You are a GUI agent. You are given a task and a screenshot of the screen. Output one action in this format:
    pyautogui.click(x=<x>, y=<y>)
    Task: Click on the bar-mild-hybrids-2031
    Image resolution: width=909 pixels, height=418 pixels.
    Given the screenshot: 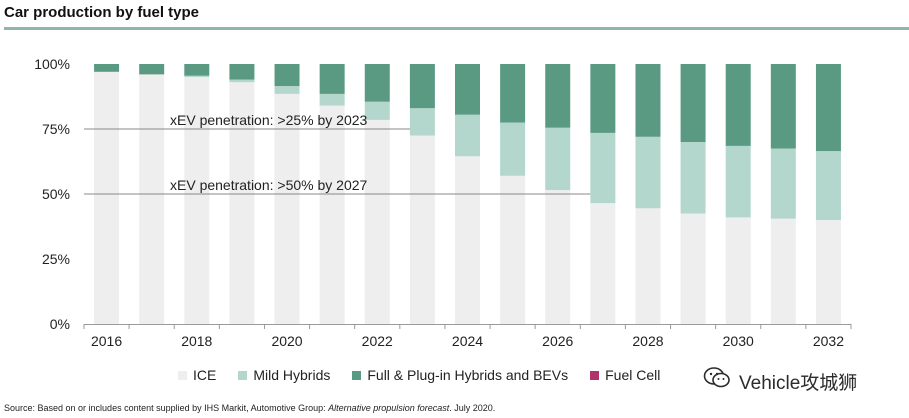 What is the action you would take?
    pyautogui.click(x=783, y=183)
    